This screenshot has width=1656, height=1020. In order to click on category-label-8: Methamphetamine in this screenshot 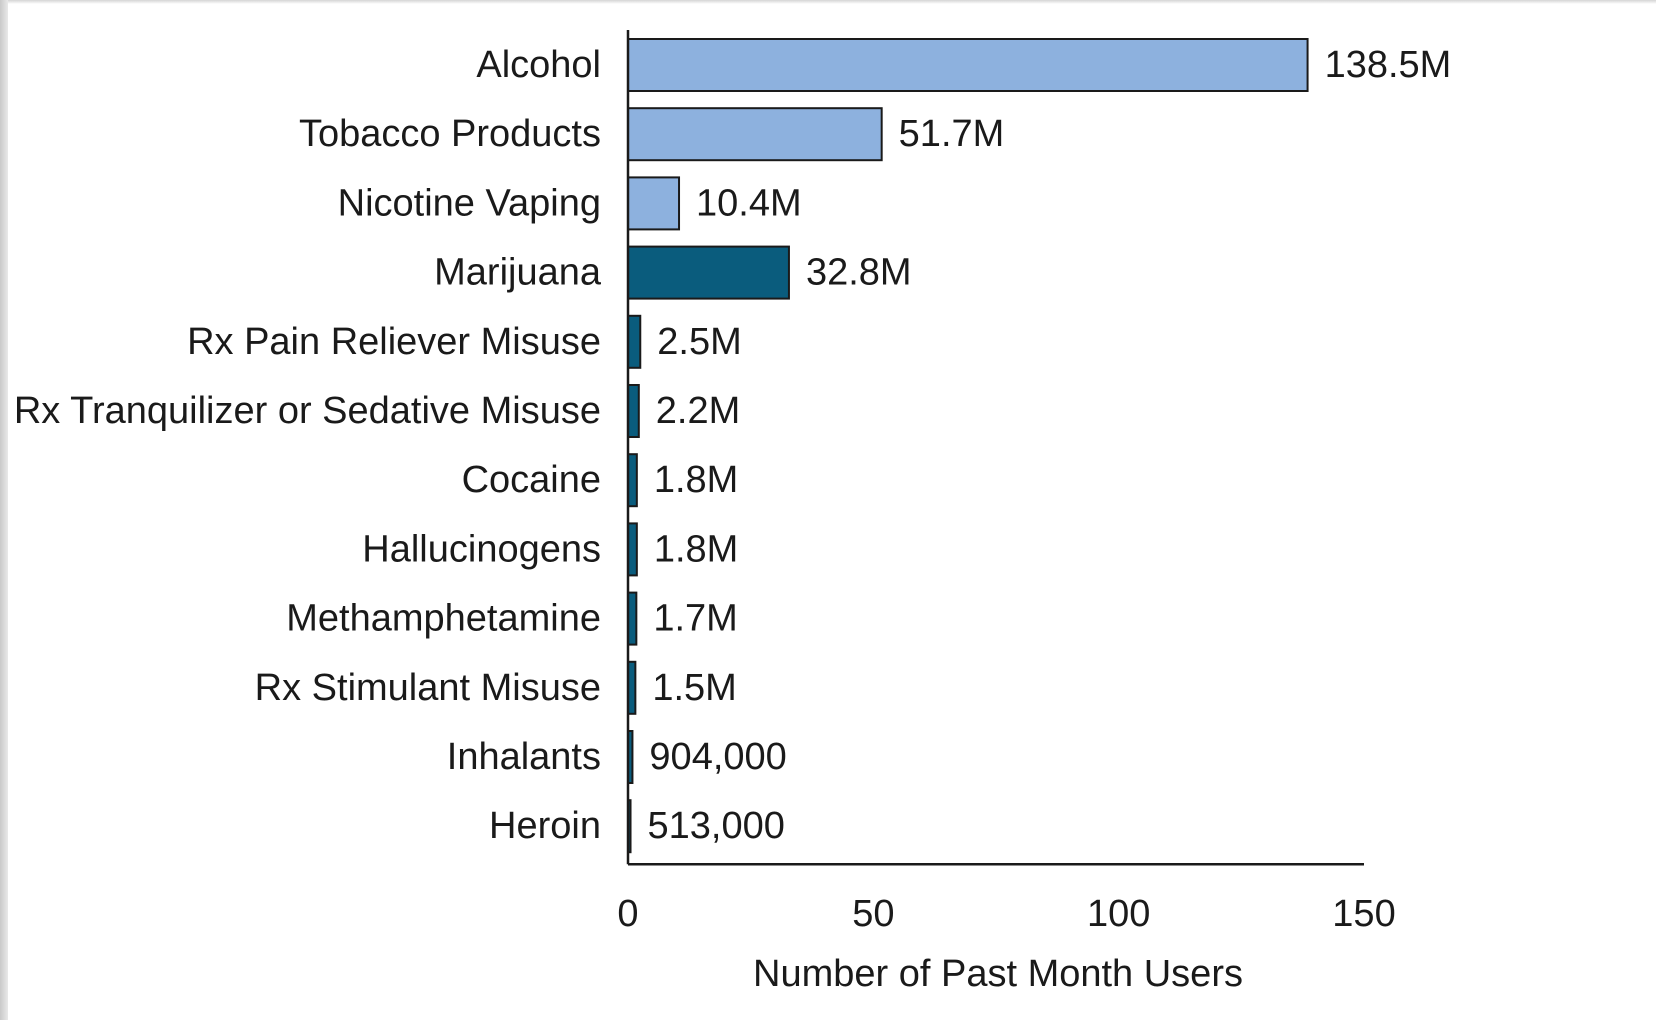, I will do `click(443, 619)`.